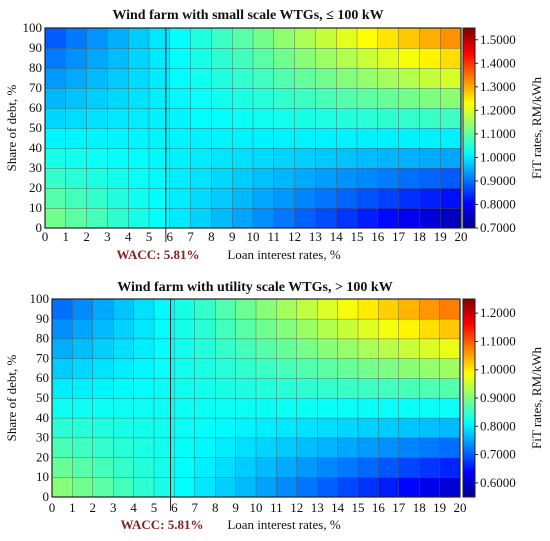 This screenshot has height=541, width=550. I want to click on x-tick-label: 2, so click(93, 507).